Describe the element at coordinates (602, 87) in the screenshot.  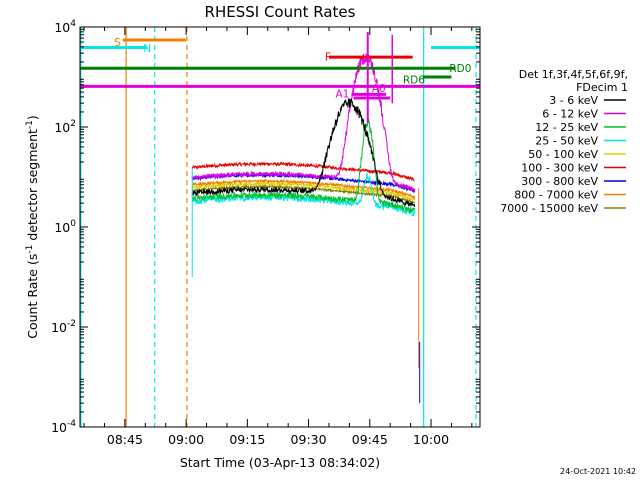
I see `legend-title-1: FDecim 1` at that location.